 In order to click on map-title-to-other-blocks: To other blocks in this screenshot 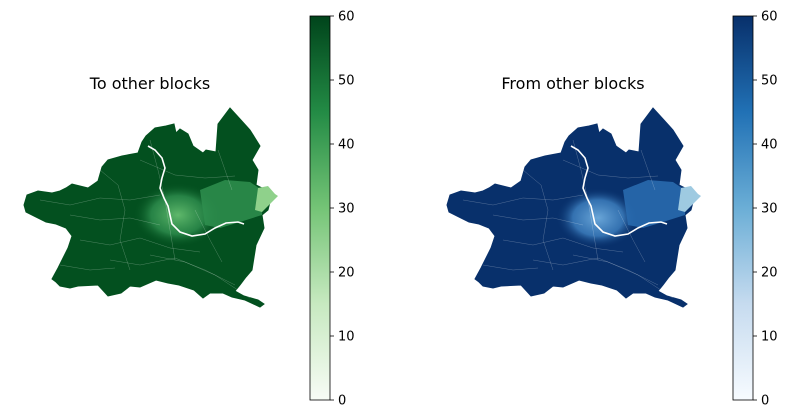, I will do `click(150, 83)`.